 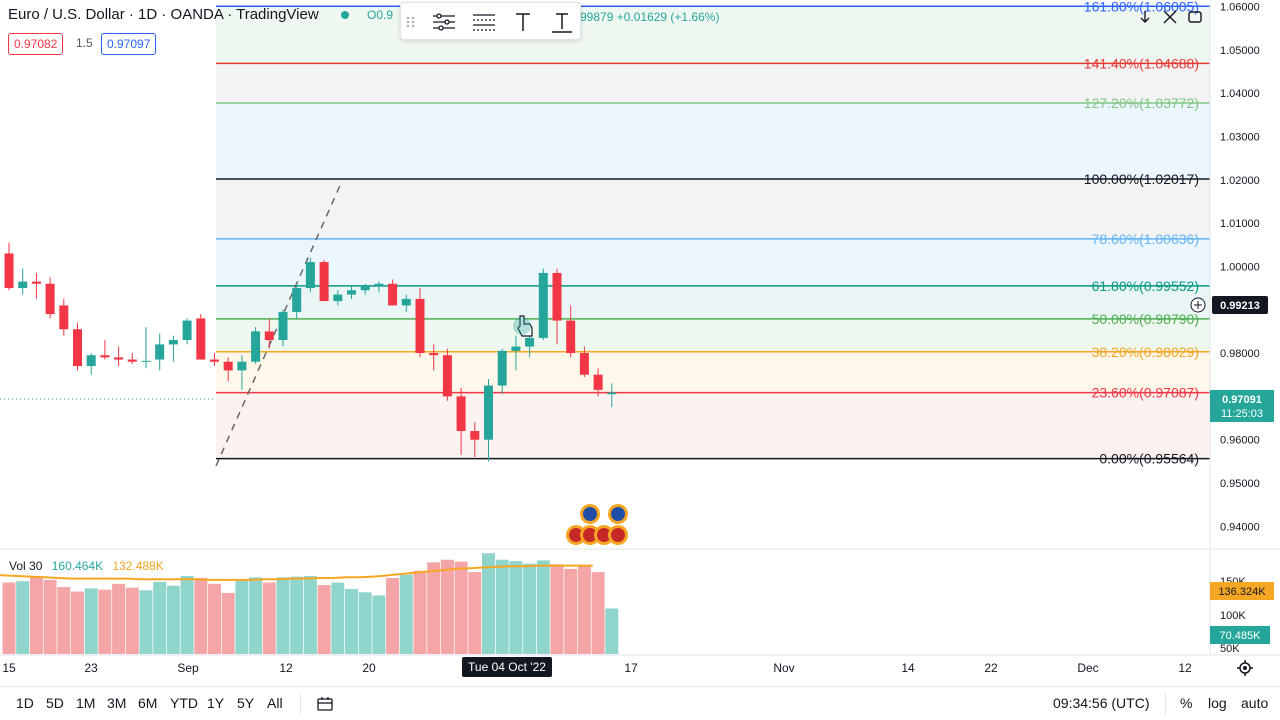 What do you see at coordinates (597, 524) in the screenshot?
I see `economic-events` at bounding box center [597, 524].